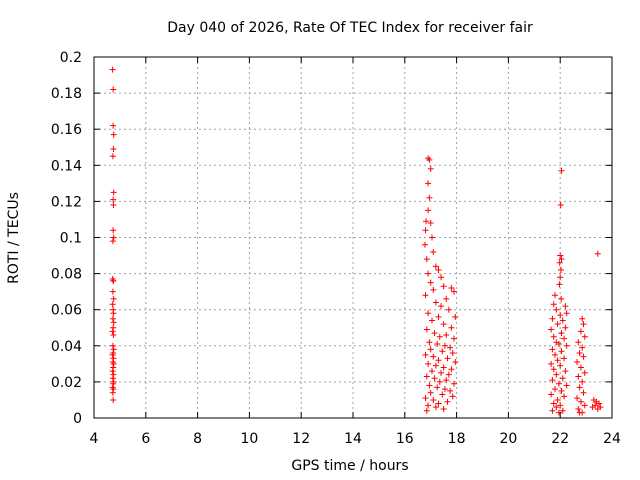 The image size is (640, 480). I want to click on x-tick-label: 20, so click(508, 439).